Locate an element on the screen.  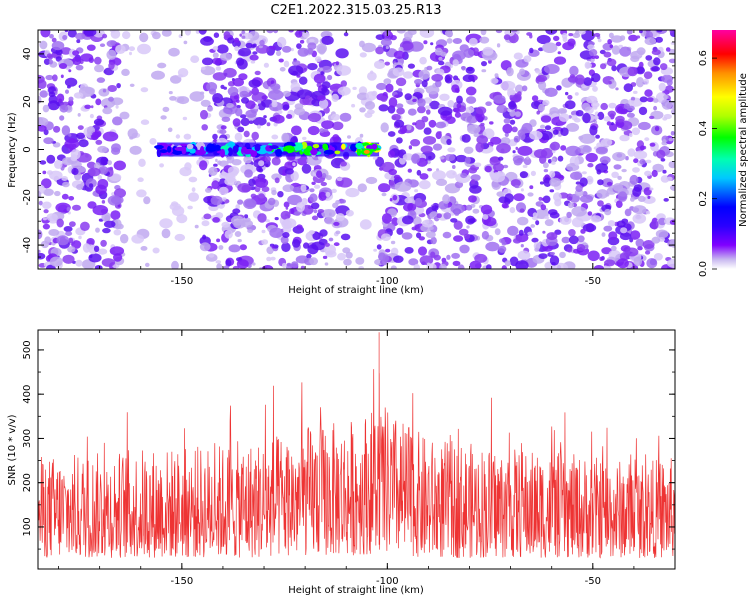
x-tick-label: -150 is located at coordinates (181, 581).